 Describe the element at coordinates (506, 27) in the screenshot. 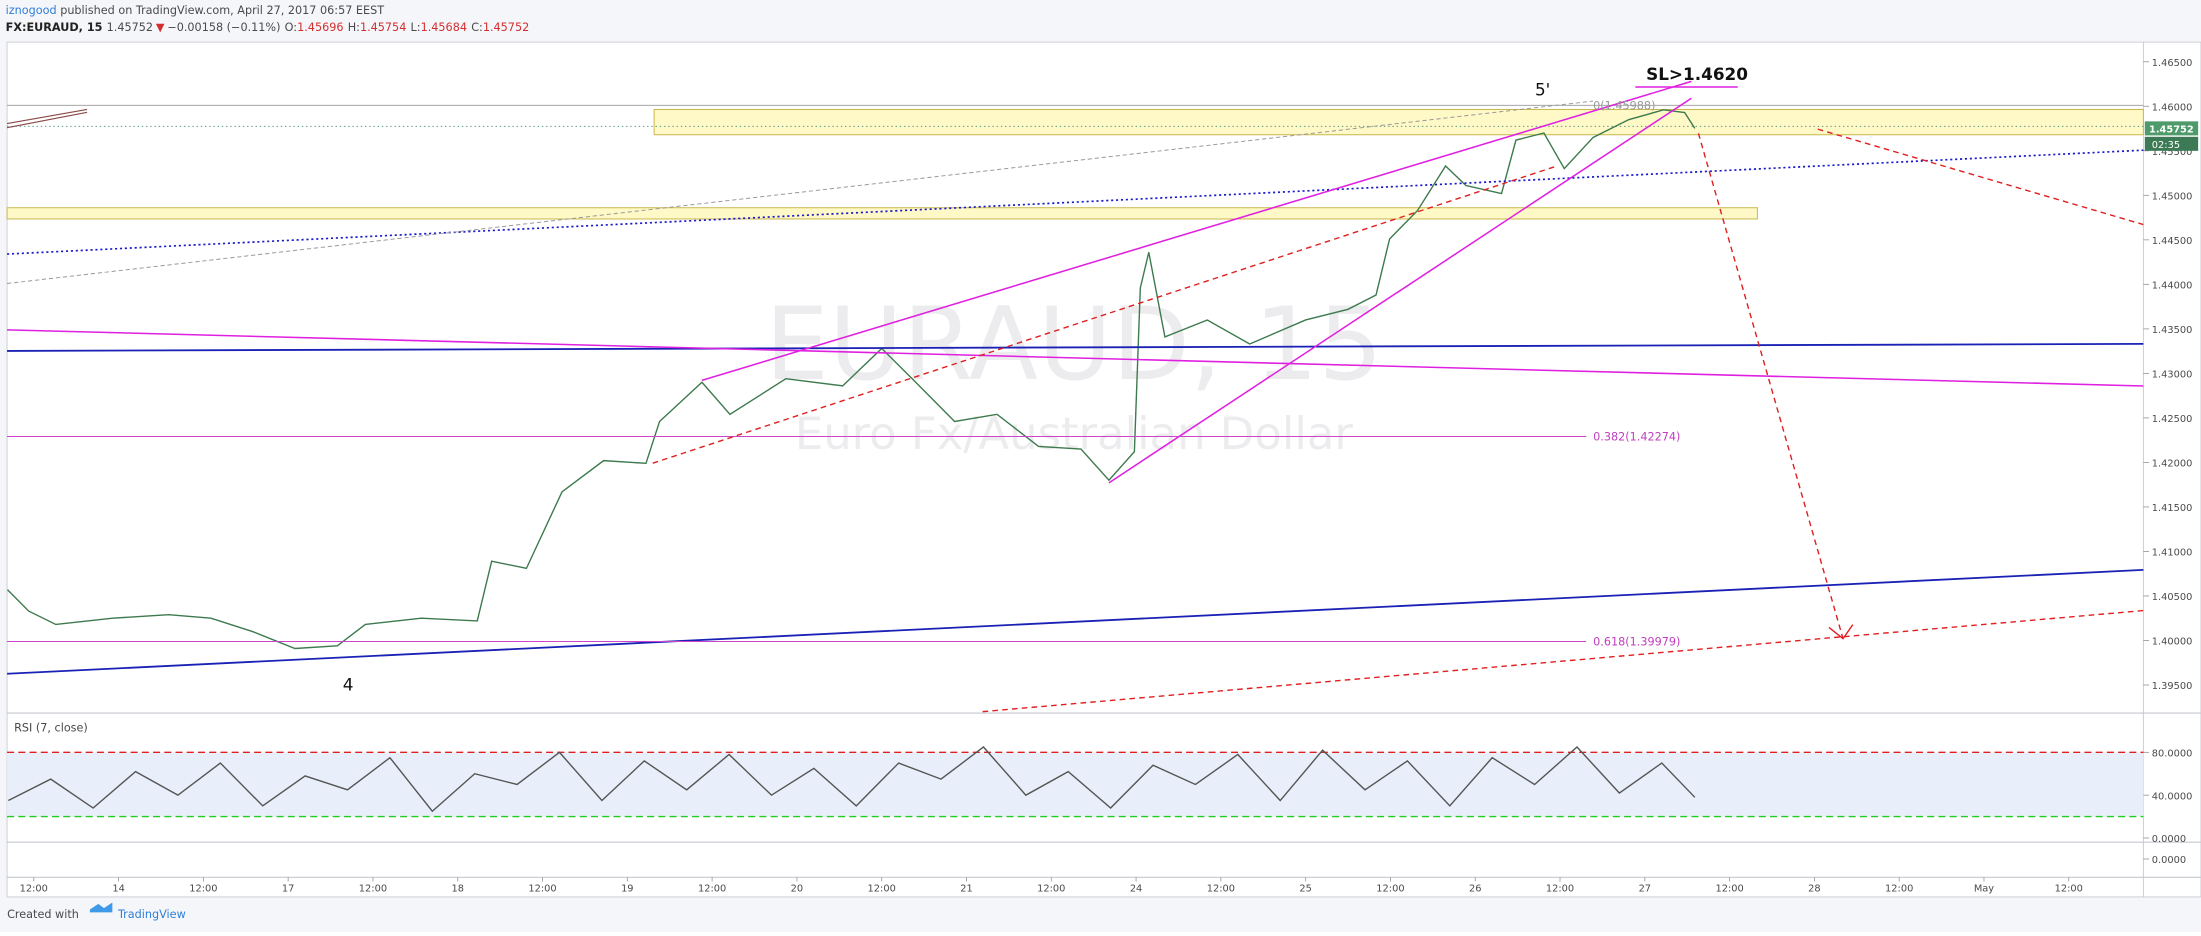

I see `ohlc-value: 1.45752` at that location.